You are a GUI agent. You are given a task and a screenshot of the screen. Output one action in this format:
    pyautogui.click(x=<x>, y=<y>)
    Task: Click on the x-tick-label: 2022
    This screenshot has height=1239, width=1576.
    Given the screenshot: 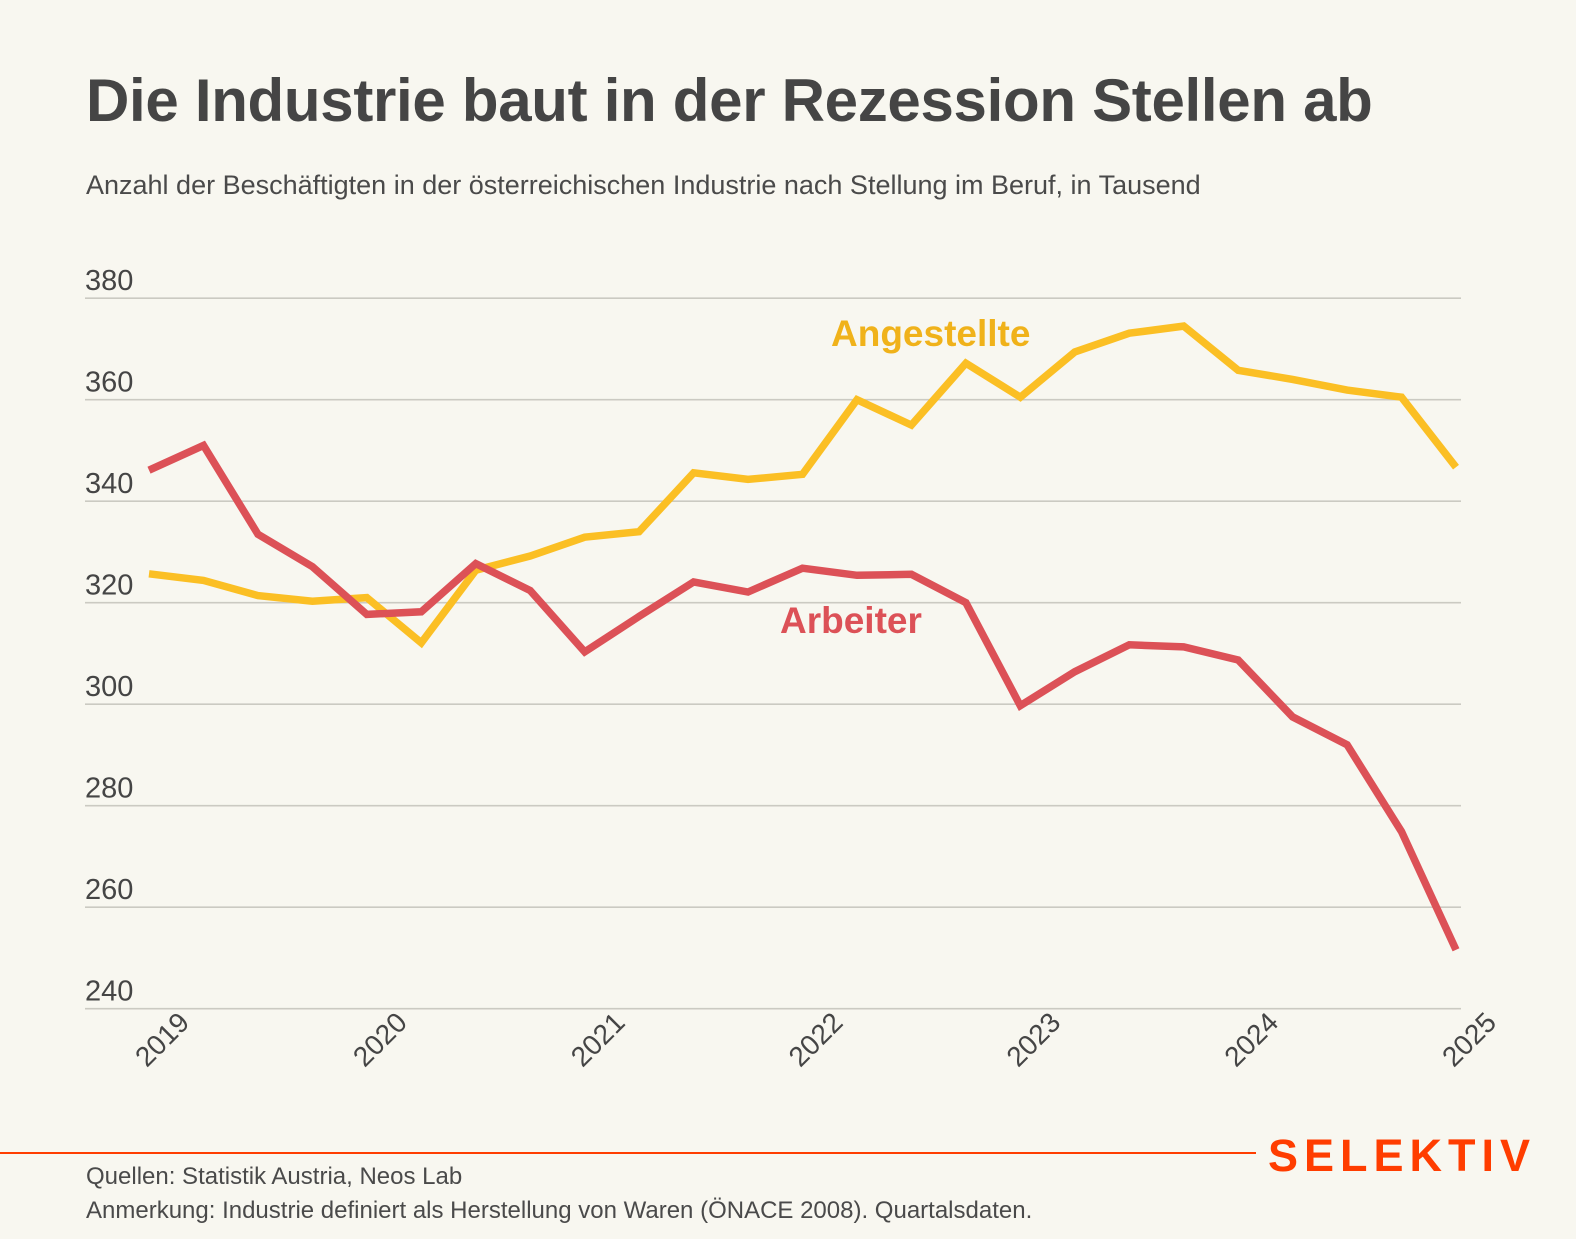 What is the action you would take?
    pyautogui.click(x=816, y=1039)
    